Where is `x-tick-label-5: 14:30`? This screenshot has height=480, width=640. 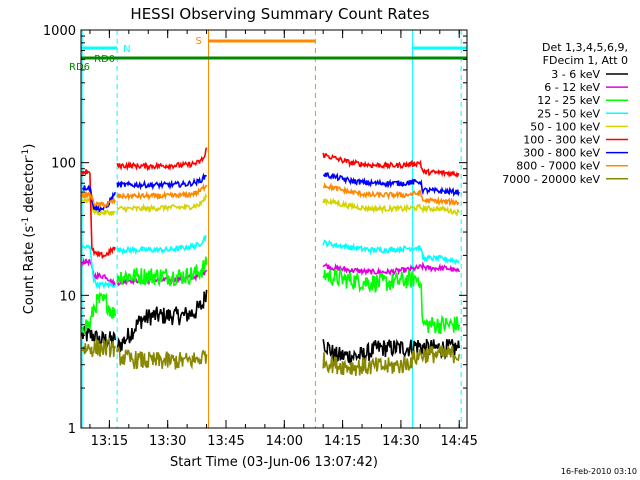
x-tick-label-5: 14:30 is located at coordinates (400, 441).